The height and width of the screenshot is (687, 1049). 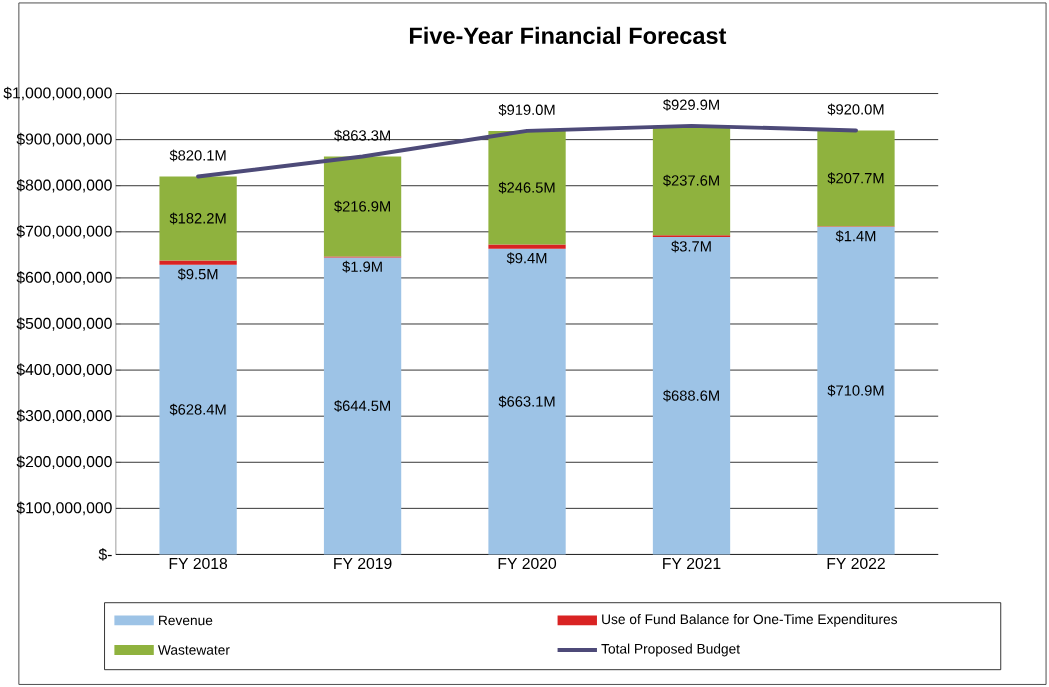 I want to click on x-tick-label: FY 2022, so click(x=856, y=563).